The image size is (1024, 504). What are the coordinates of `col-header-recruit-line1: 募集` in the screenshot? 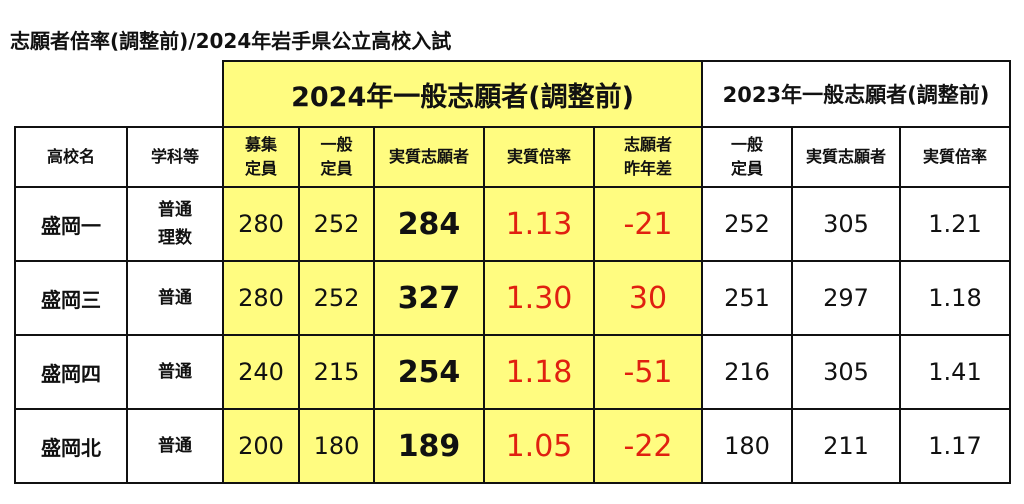 It's located at (260, 144).